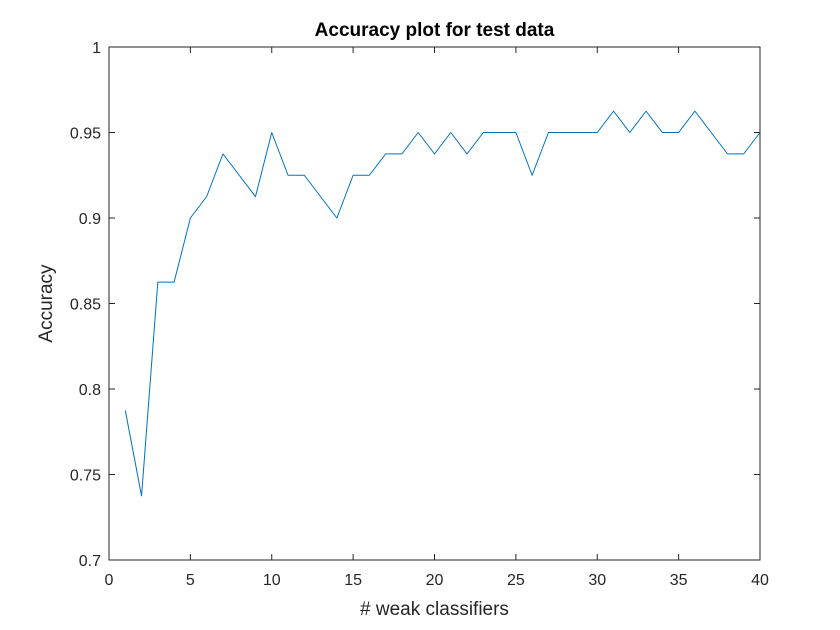 This screenshot has width=840, height=630. What do you see at coordinates (272, 580) in the screenshot?
I see `x-tick-label: 10` at bounding box center [272, 580].